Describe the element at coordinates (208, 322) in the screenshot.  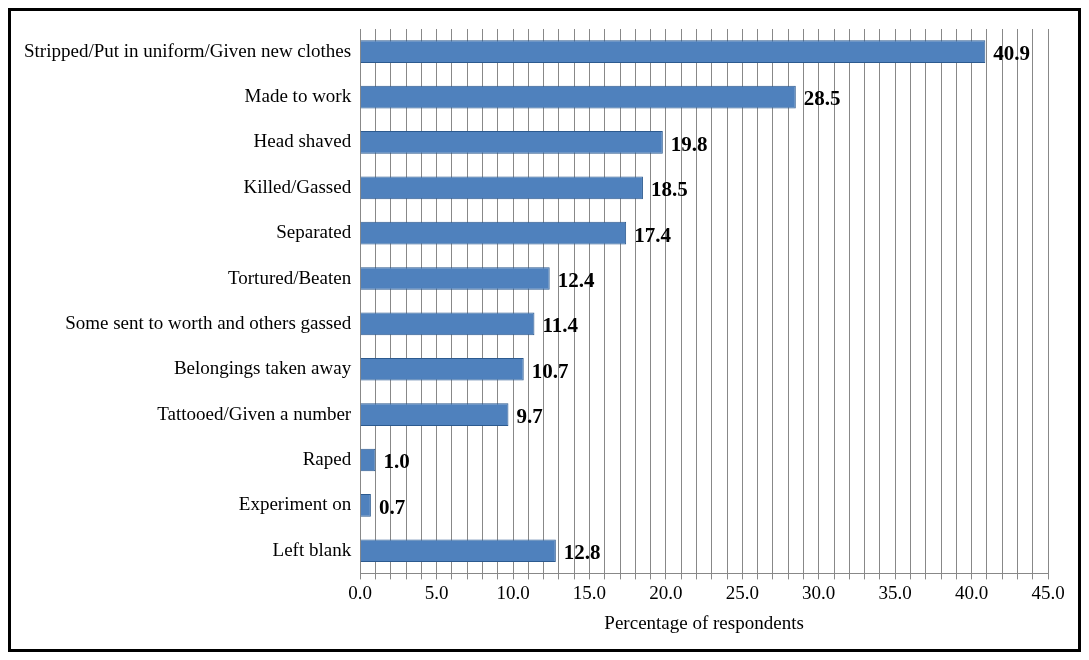
I see `y-tick-label: Some sent to worth and others gassed` at that location.